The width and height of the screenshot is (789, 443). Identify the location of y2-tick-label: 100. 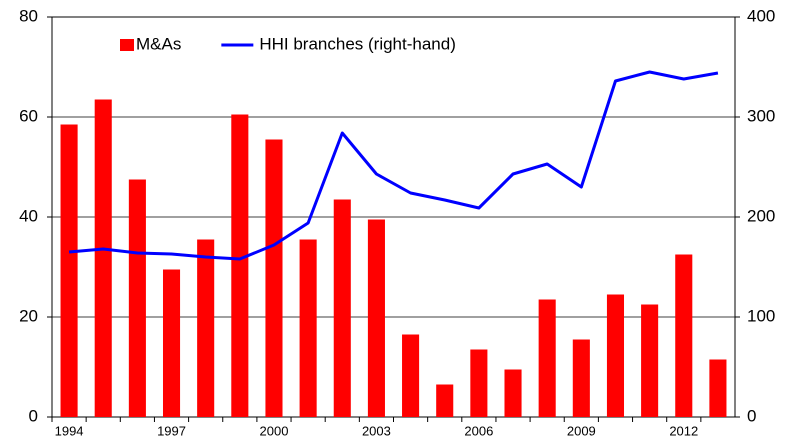
(761, 315).